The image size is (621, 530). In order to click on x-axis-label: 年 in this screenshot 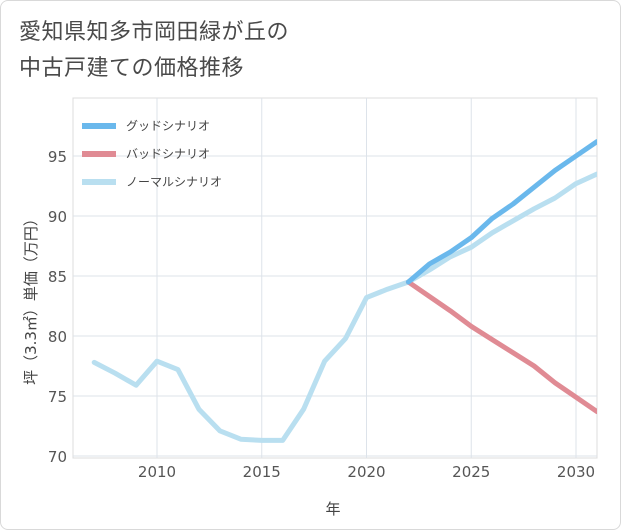, I will do `click(332, 509)`.